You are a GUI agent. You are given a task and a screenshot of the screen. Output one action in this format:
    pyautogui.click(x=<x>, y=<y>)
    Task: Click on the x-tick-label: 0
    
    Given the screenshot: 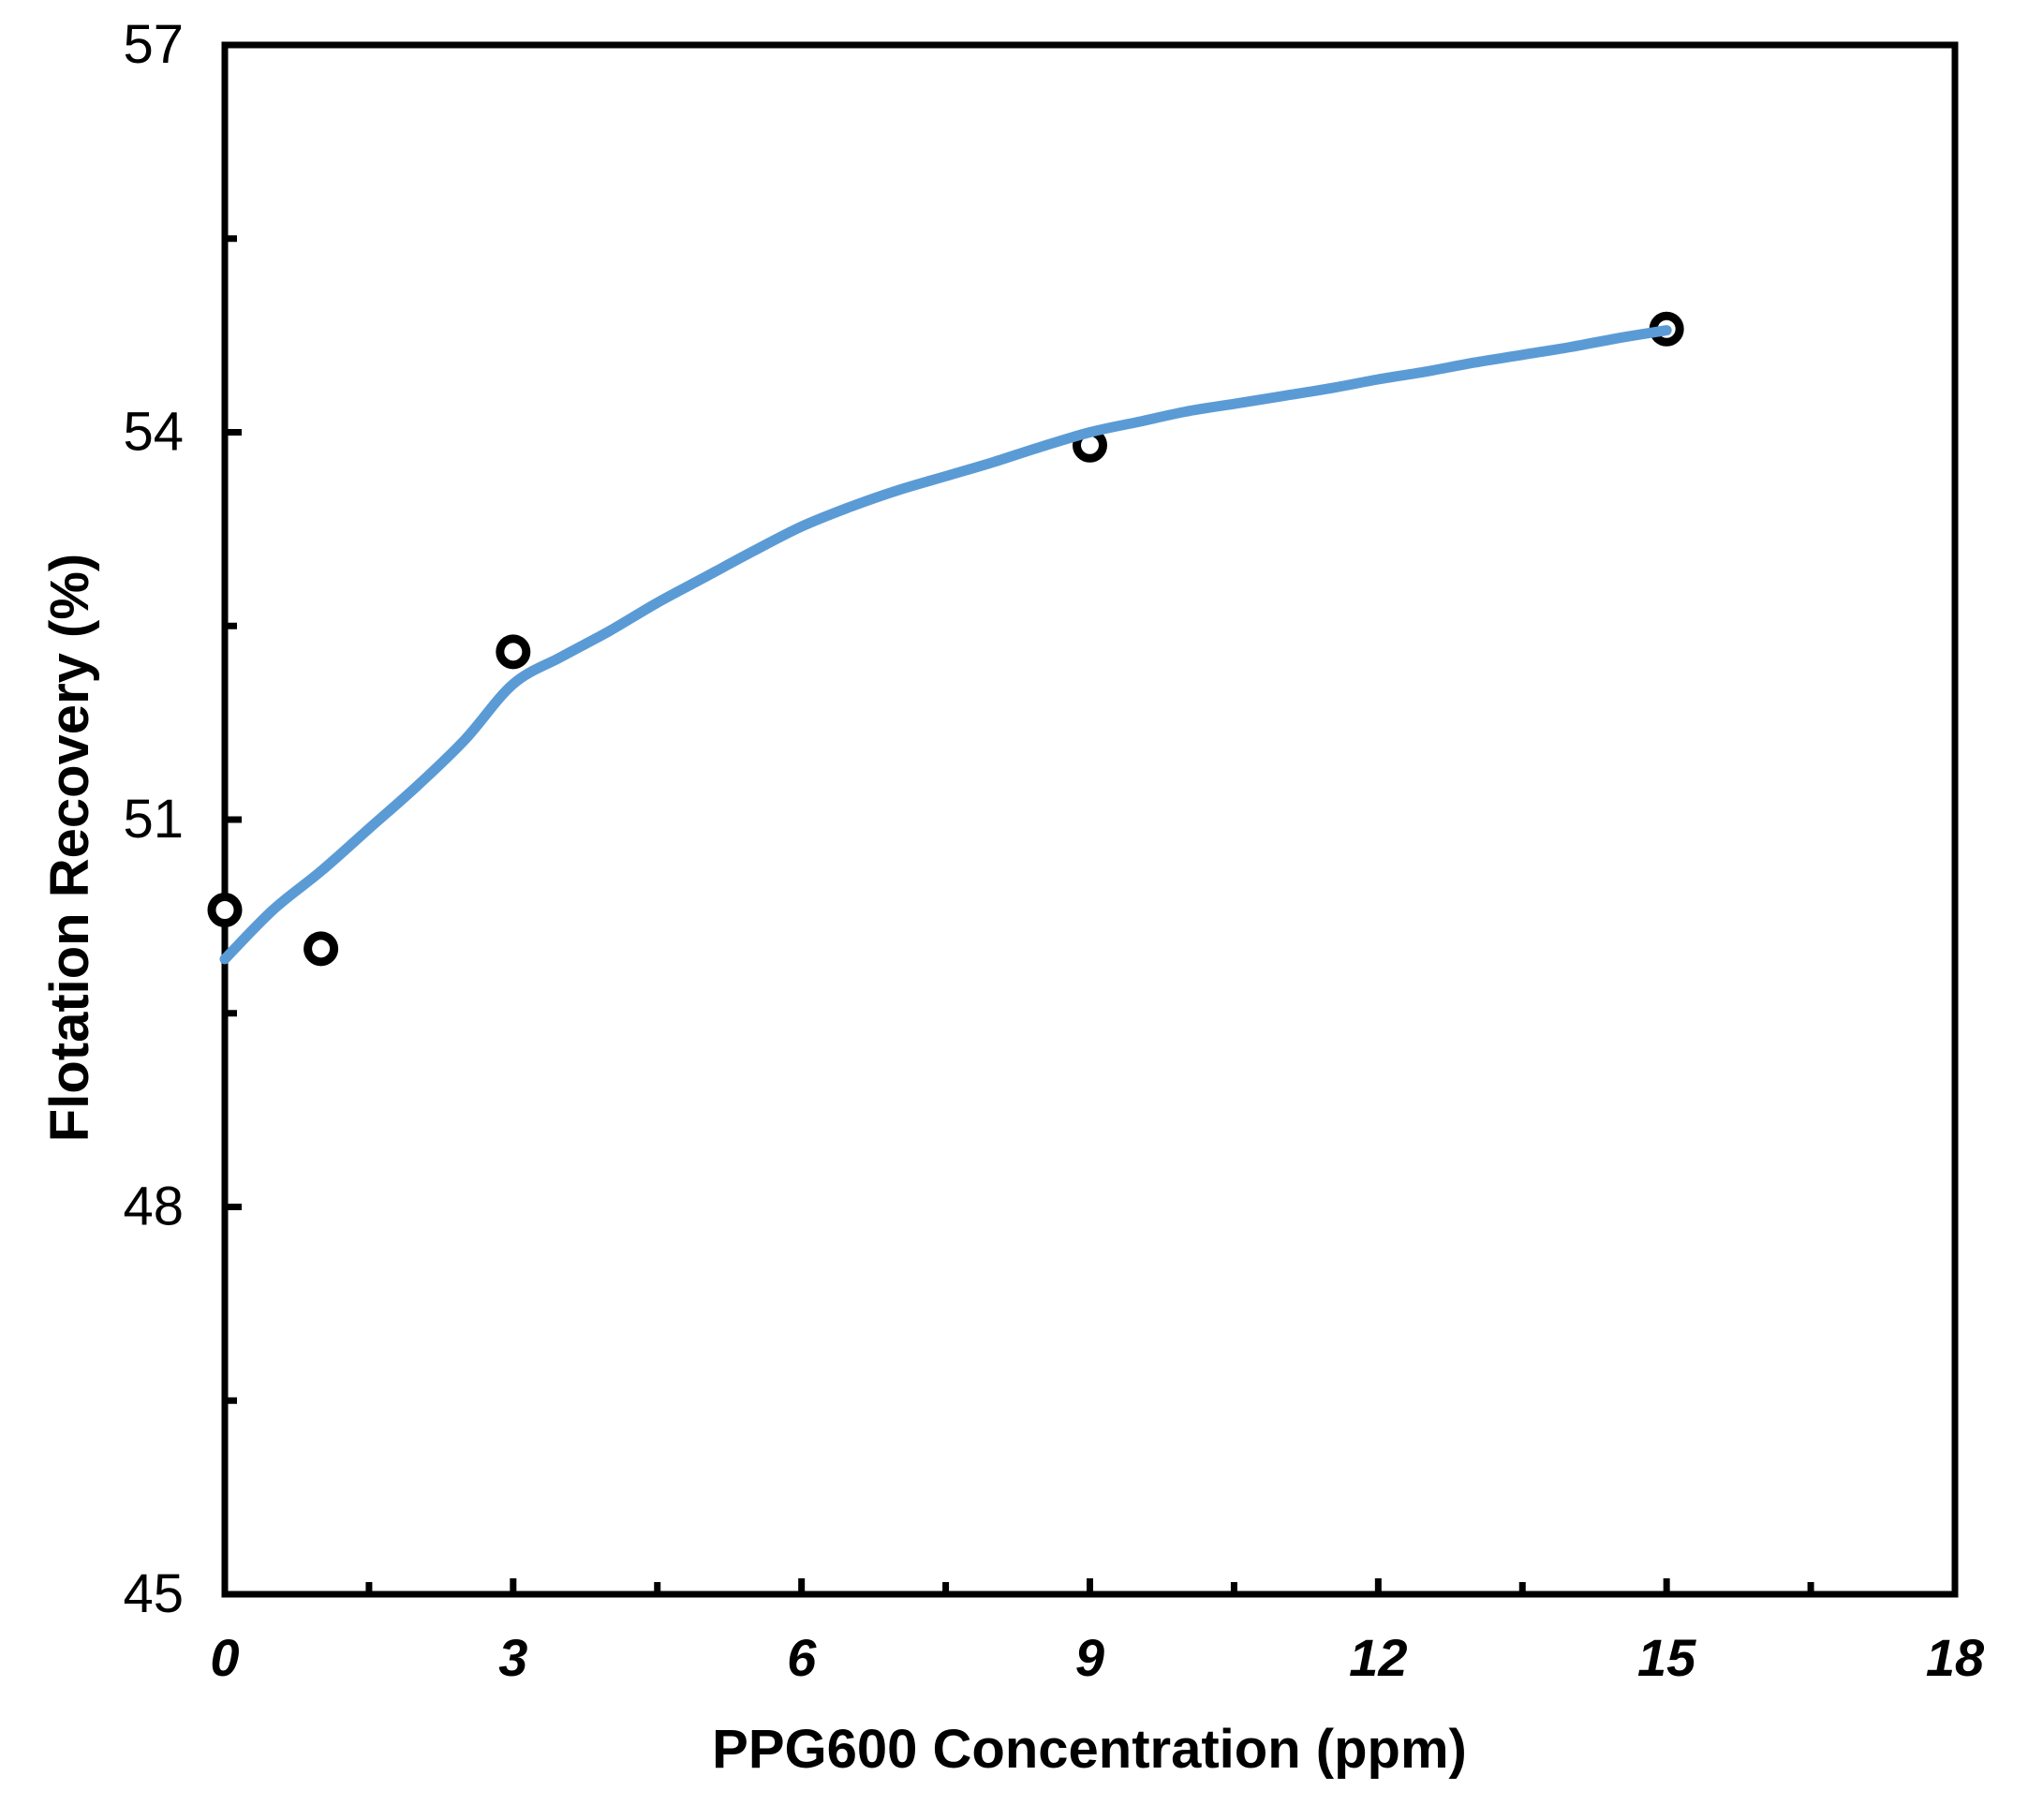 What is the action you would take?
    pyautogui.click(x=224, y=1657)
    